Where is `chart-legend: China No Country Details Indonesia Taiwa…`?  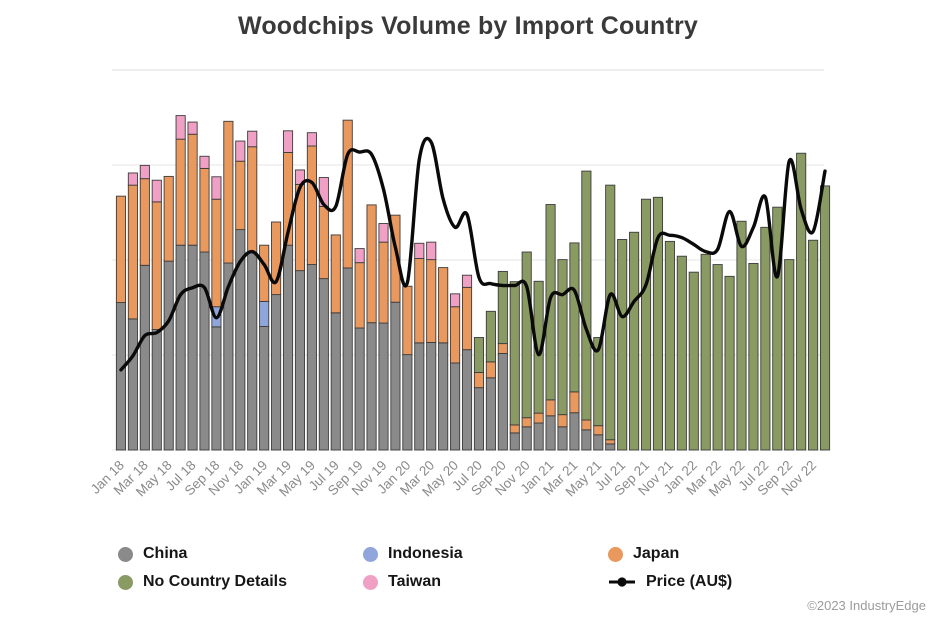
chart-legend: China No Country Details Indonesia Taiwa… is located at coordinates (488, 568).